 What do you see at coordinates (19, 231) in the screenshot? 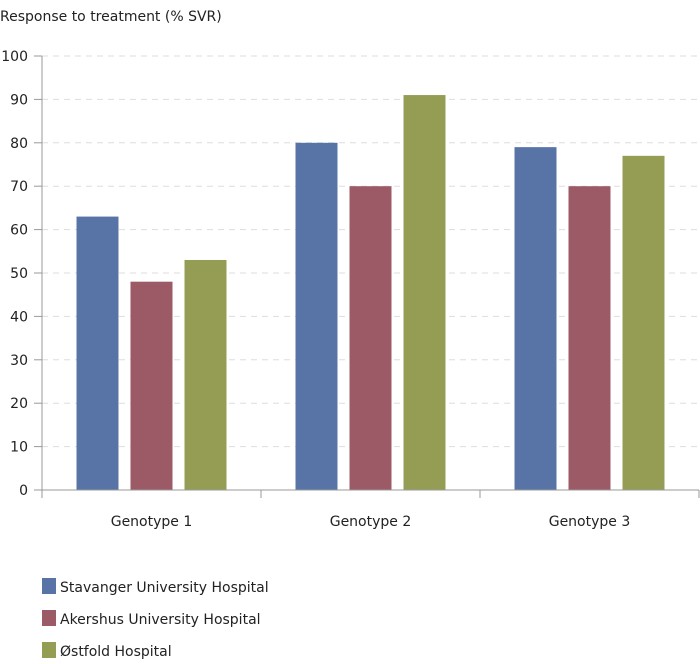
I see `y-tick-label: 60` at bounding box center [19, 231].